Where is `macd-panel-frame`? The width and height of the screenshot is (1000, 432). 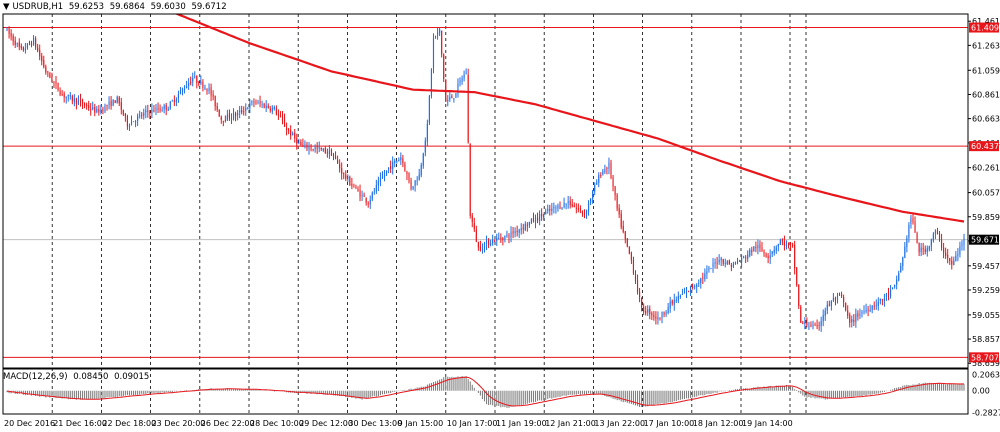 macd-panel-frame is located at coordinates (485, 391).